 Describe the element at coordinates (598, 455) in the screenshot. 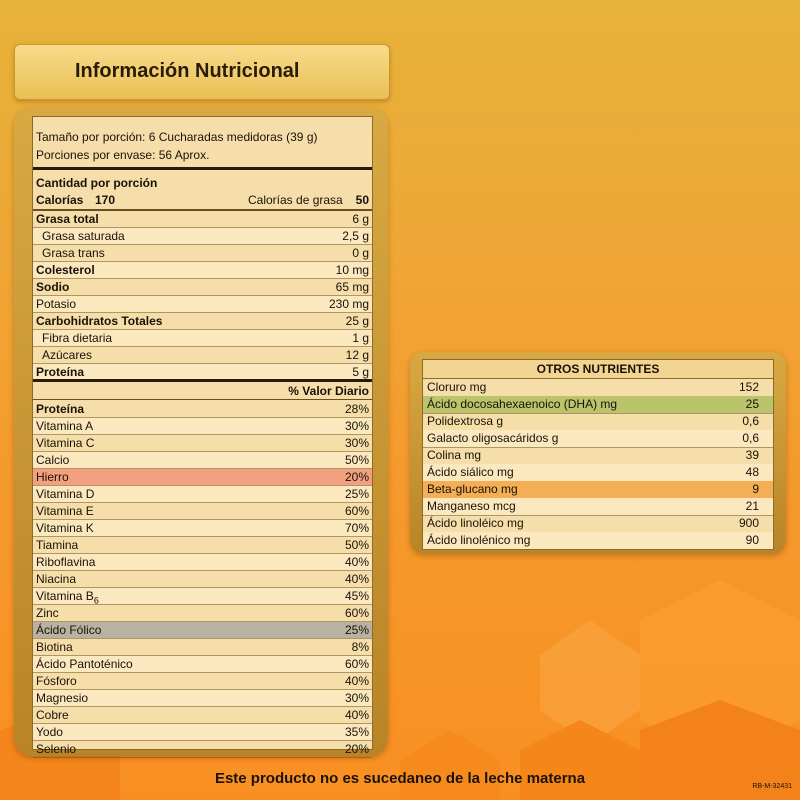

I see `other-nutrient-row: Colina mg 39` at that location.